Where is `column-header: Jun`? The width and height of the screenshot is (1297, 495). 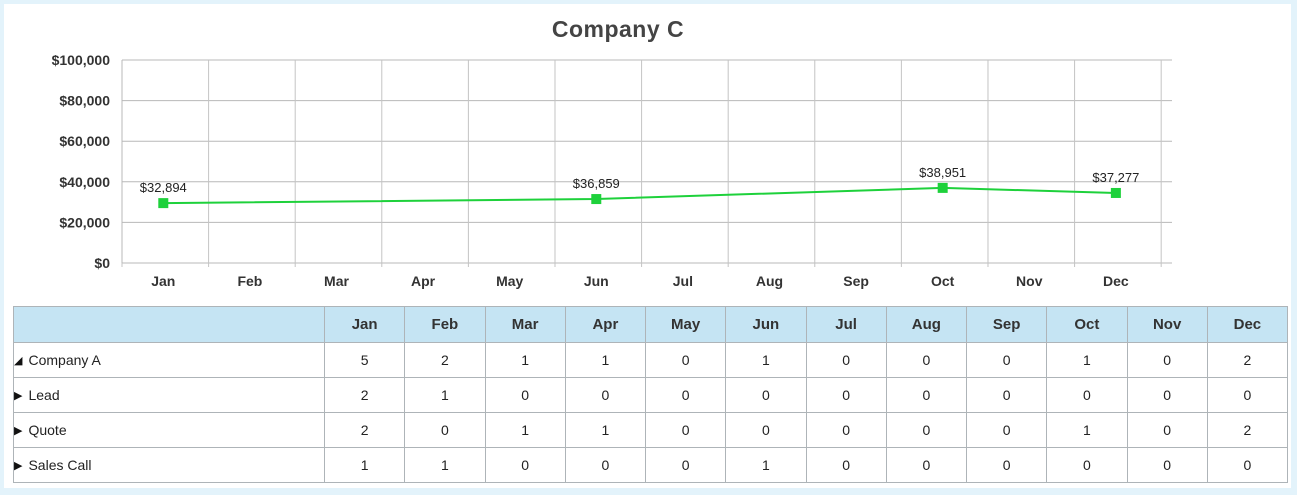
column-header: Jun is located at coordinates (766, 324).